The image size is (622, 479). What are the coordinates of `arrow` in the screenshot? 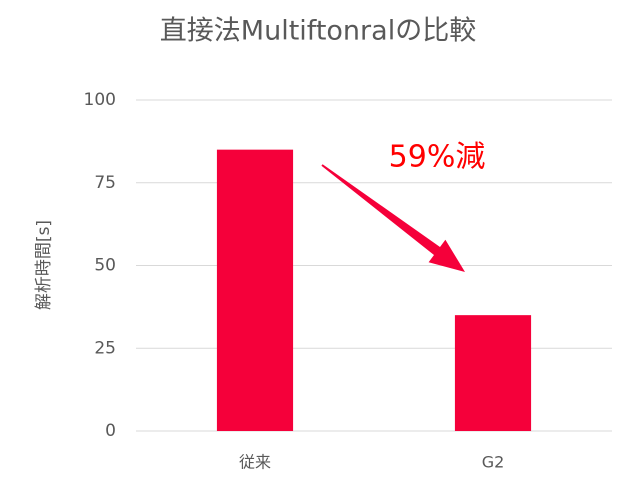 It's located at (393, 218).